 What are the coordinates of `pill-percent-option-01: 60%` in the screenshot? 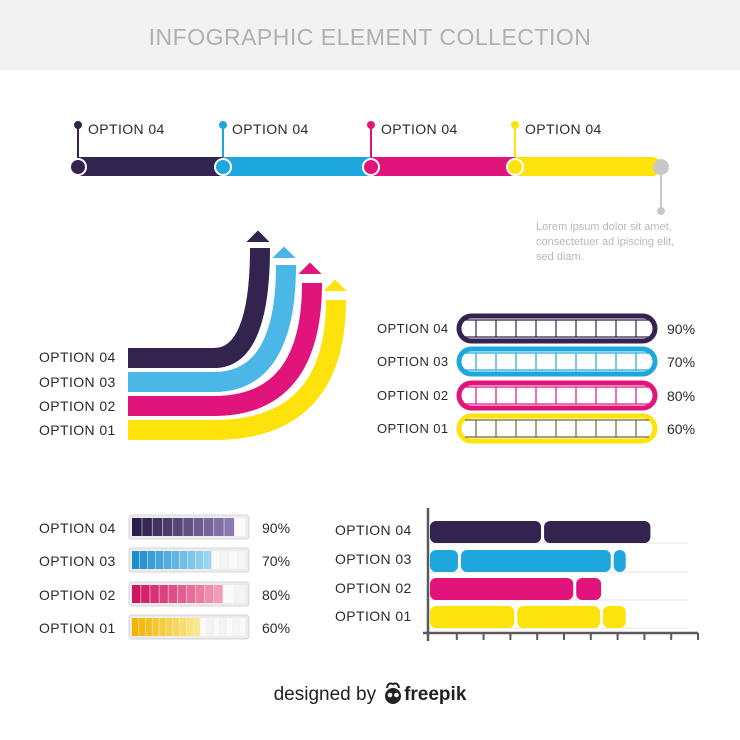 It's located at (681, 429).